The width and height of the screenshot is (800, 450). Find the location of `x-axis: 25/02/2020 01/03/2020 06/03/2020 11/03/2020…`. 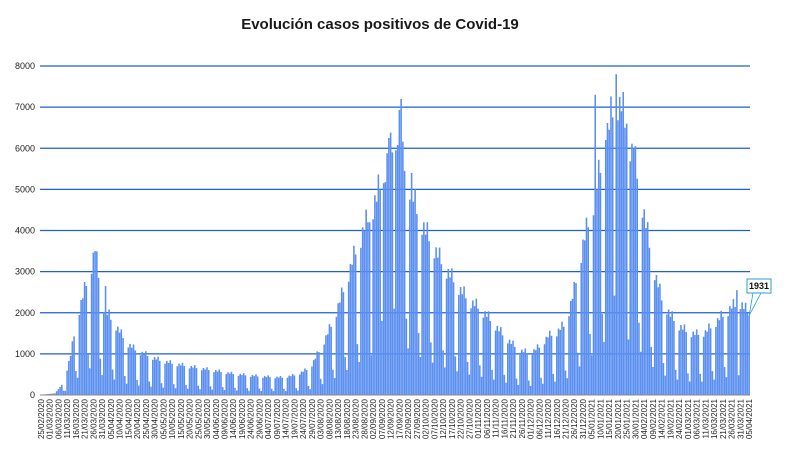

x-axis: 25/02/2020 01/03/2020 06/03/2020 11/03/2020… is located at coordinates (395, 416).